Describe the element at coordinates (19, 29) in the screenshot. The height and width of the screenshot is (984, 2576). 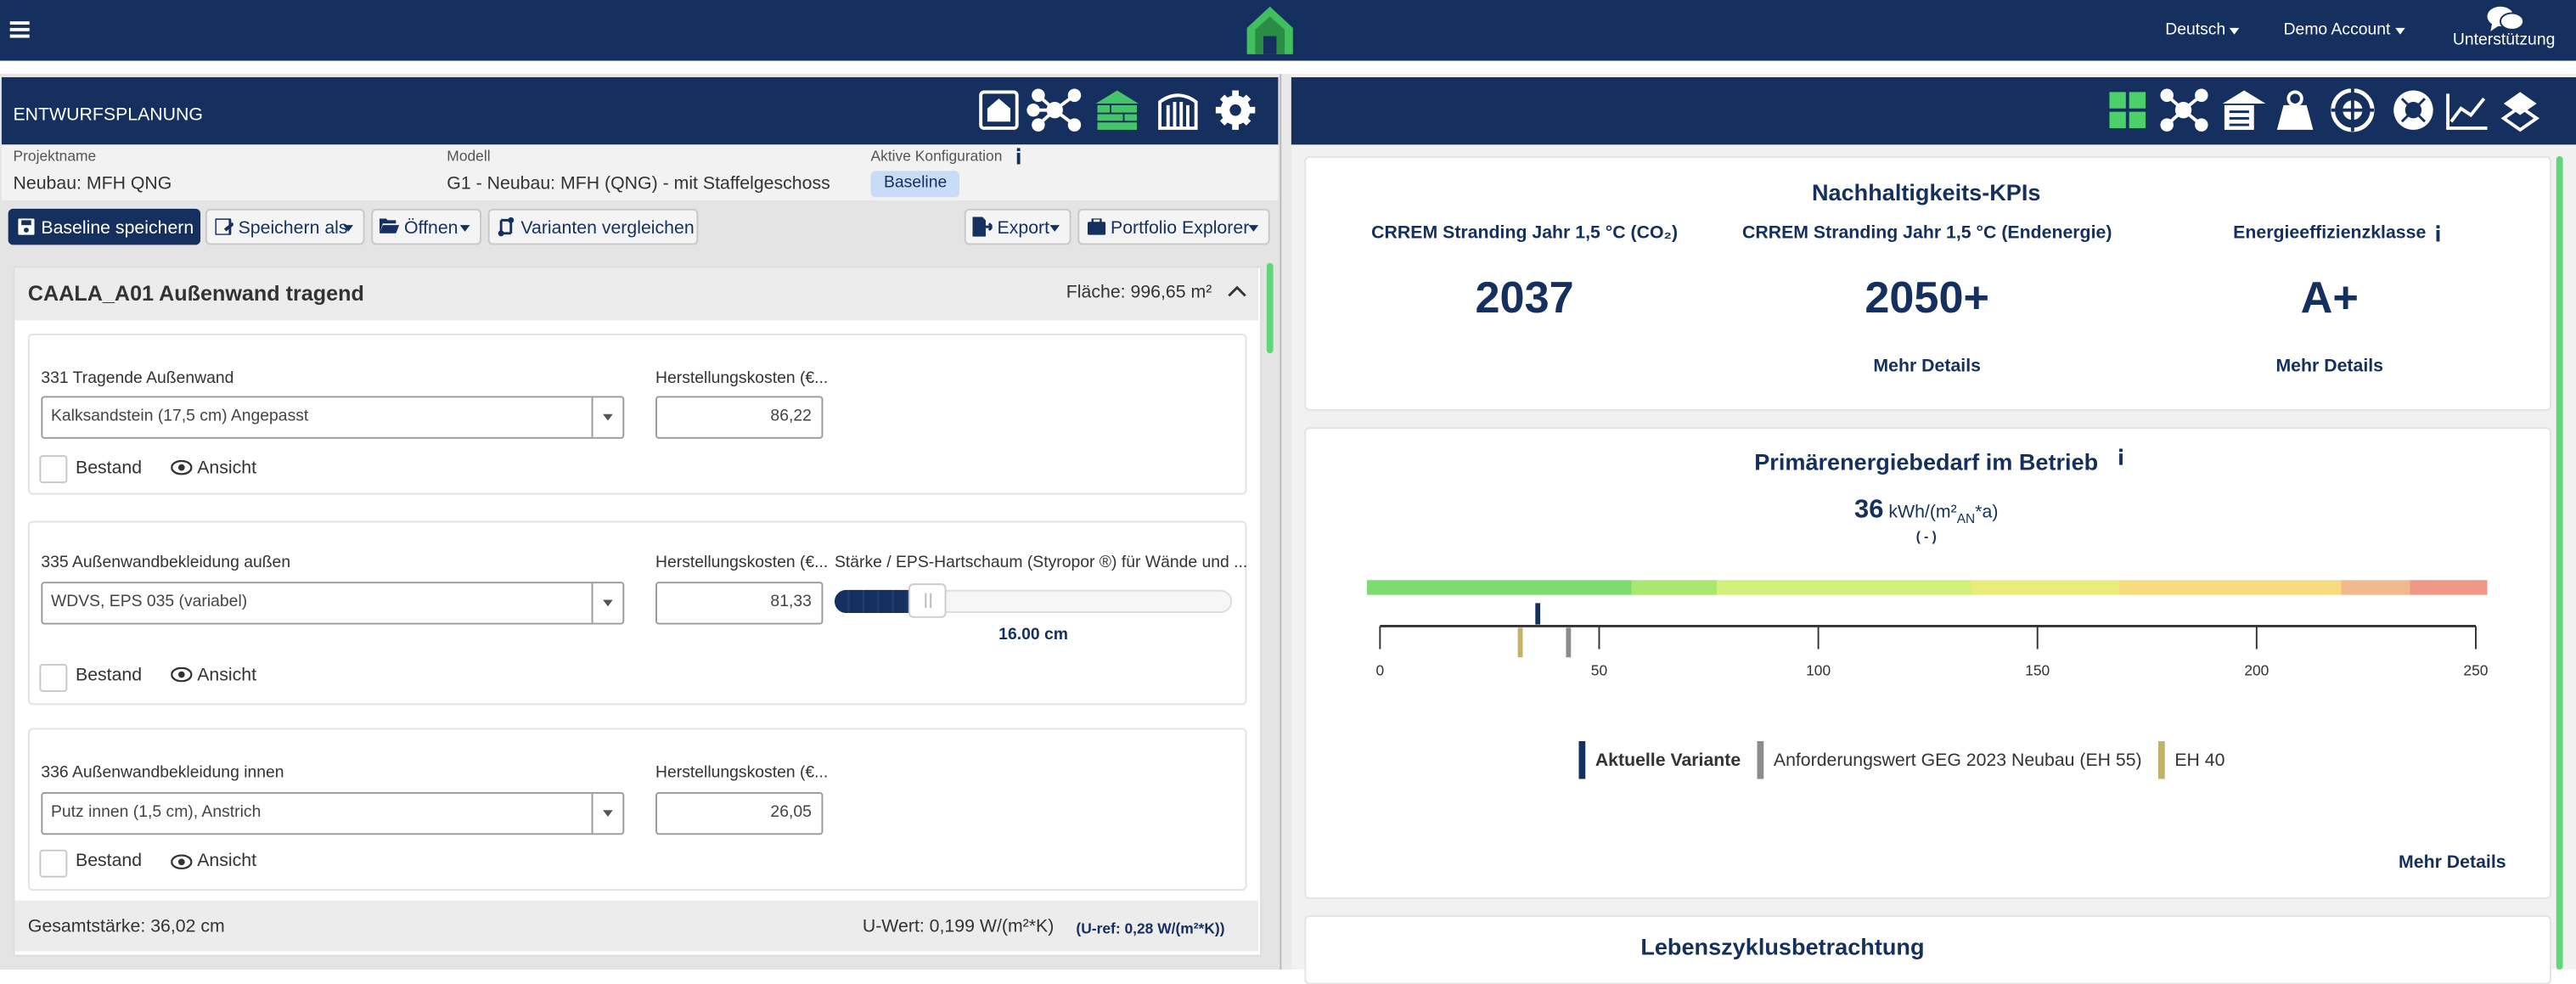
I see `menu-icon` at that location.